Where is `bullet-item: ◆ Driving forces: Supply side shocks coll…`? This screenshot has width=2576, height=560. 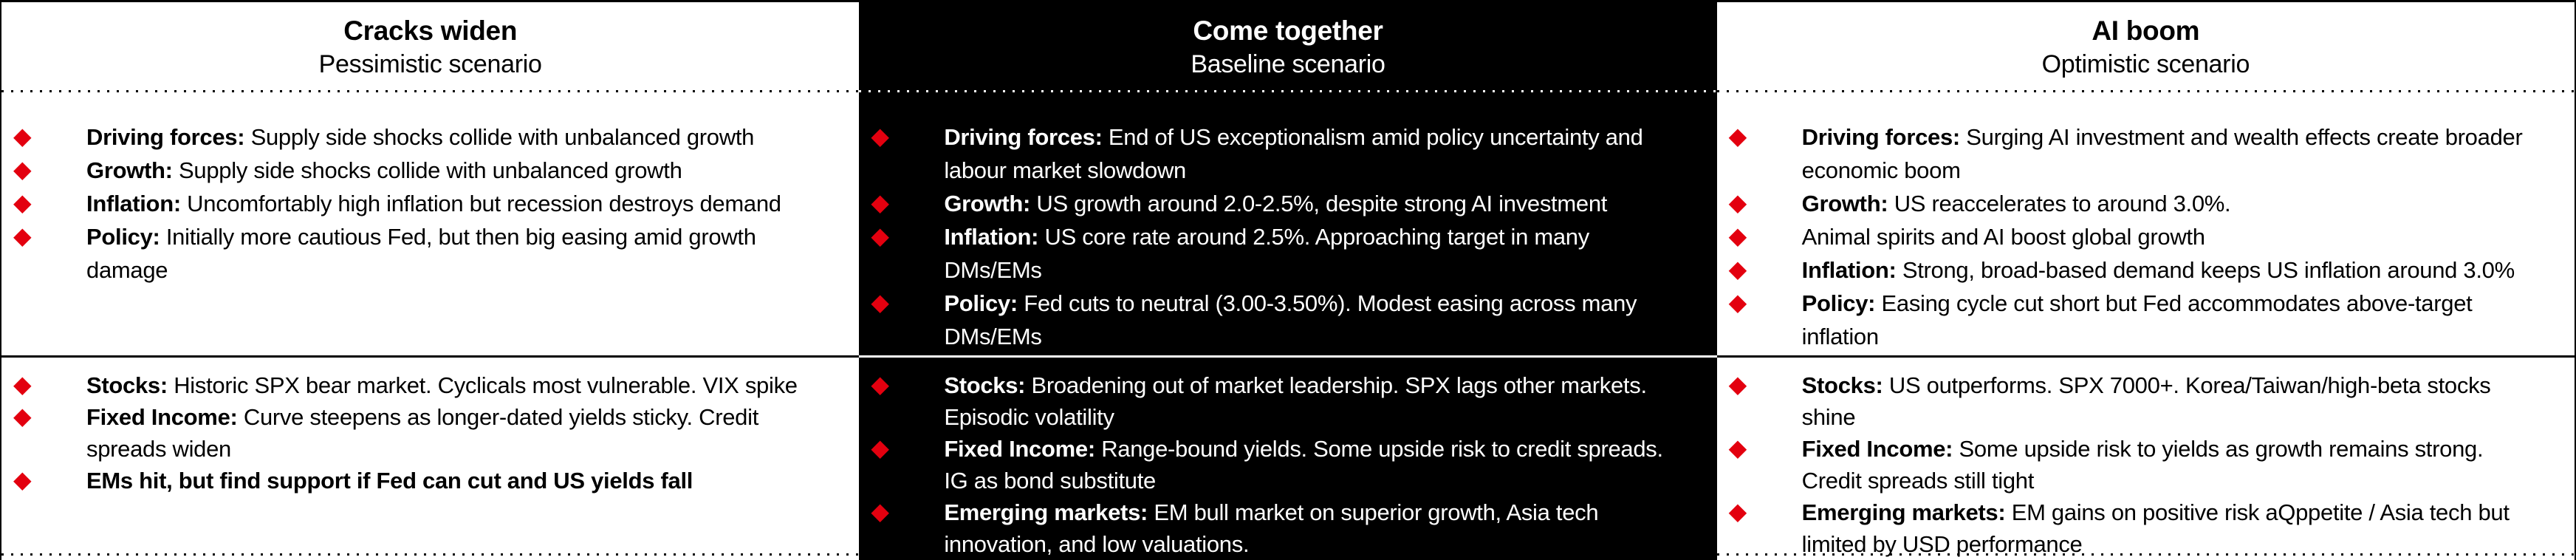
bullet-item: ◆ Driving forces: Supply side shocks coll… is located at coordinates (430, 137).